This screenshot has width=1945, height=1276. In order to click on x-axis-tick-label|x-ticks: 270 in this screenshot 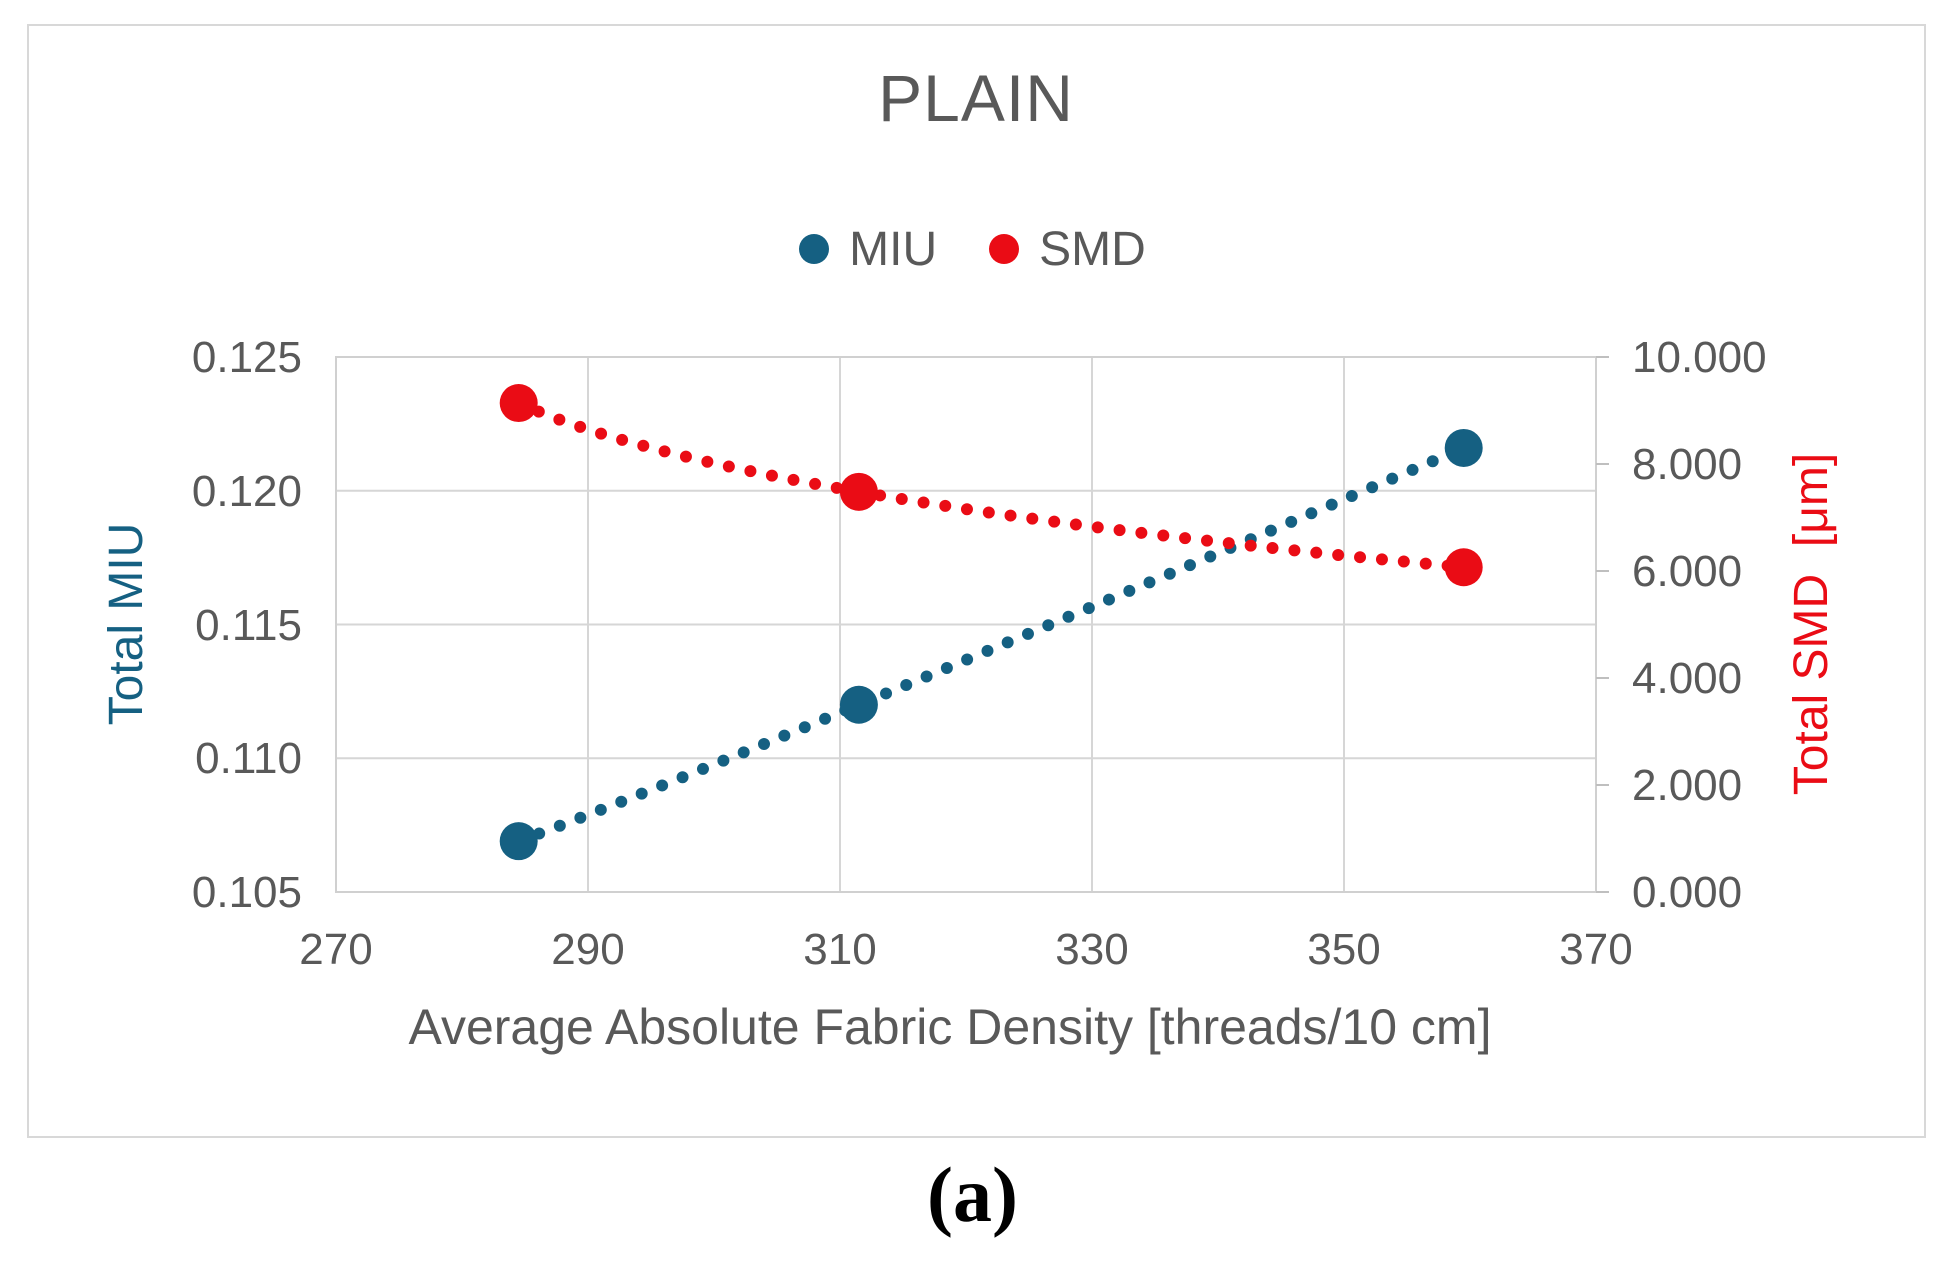, I will do `click(336, 949)`.